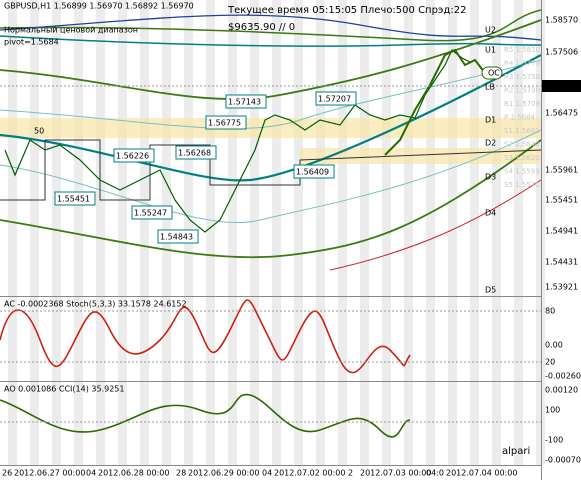  What do you see at coordinates (490, 290) in the screenshot?
I see `level-label: D5` at bounding box center [490, 290].